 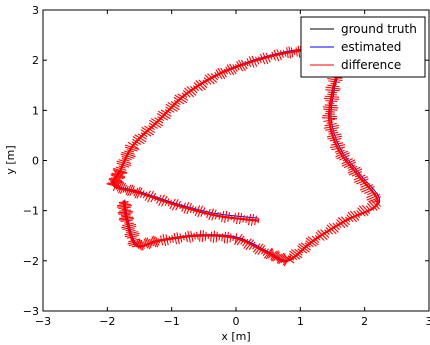 What do you see at coordinates (35, 60) in the screenshot?
I see `y-tick-label: 2` at bounding box center [35, 60].